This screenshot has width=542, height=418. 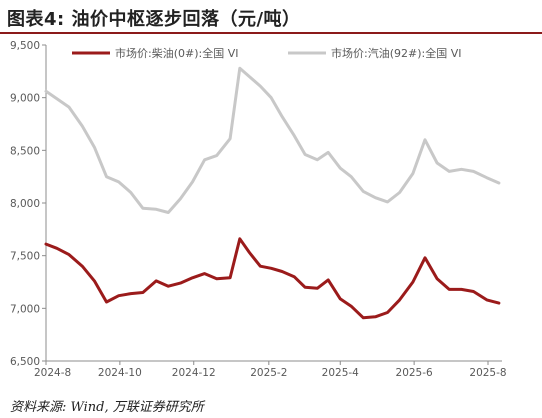 I want to click on y-tick-label: 8,000, so click(x=25, y=204).